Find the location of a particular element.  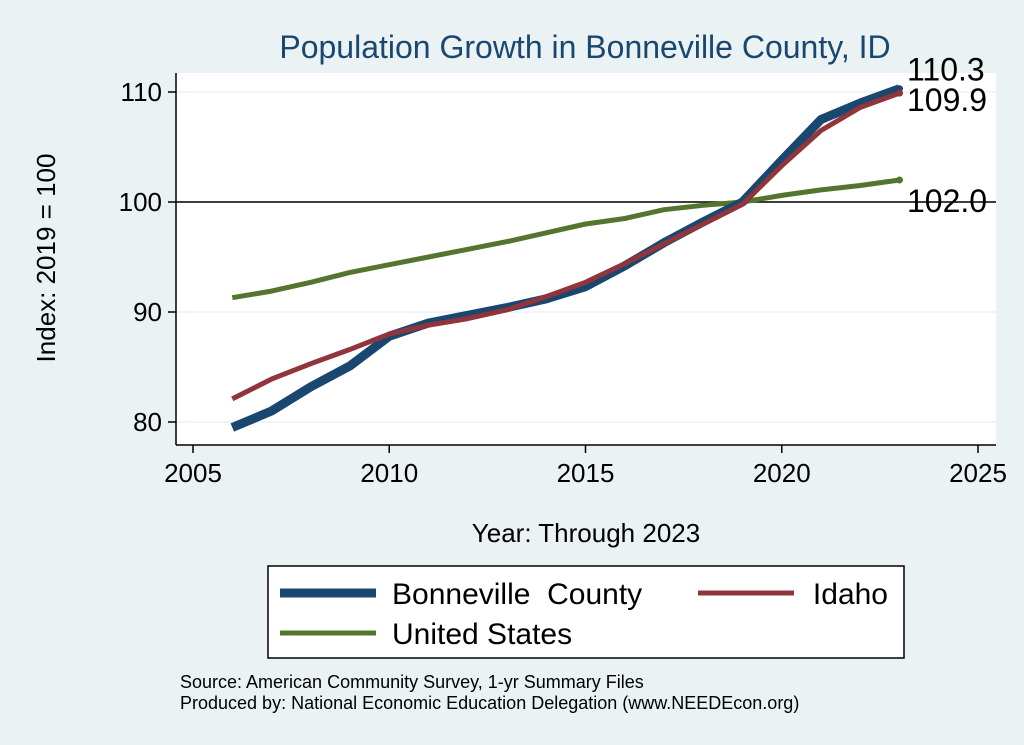

y-tick-label-80: 80 is located at coordinates (147, 422).